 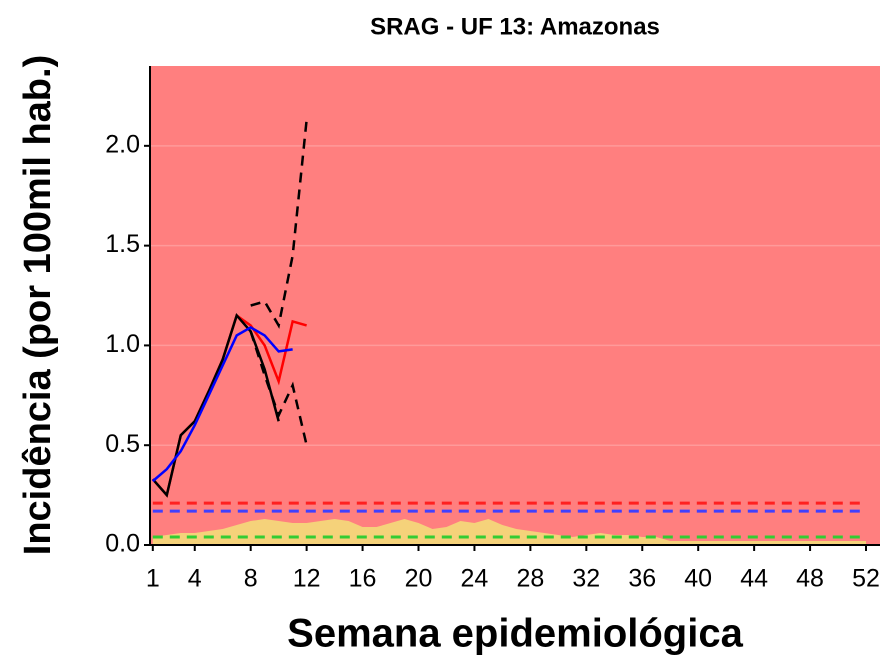 What do you see at coordinates (698, 579) in the screenshot?
I see `x-tick-label: 40` at bounding box center [698, 579].